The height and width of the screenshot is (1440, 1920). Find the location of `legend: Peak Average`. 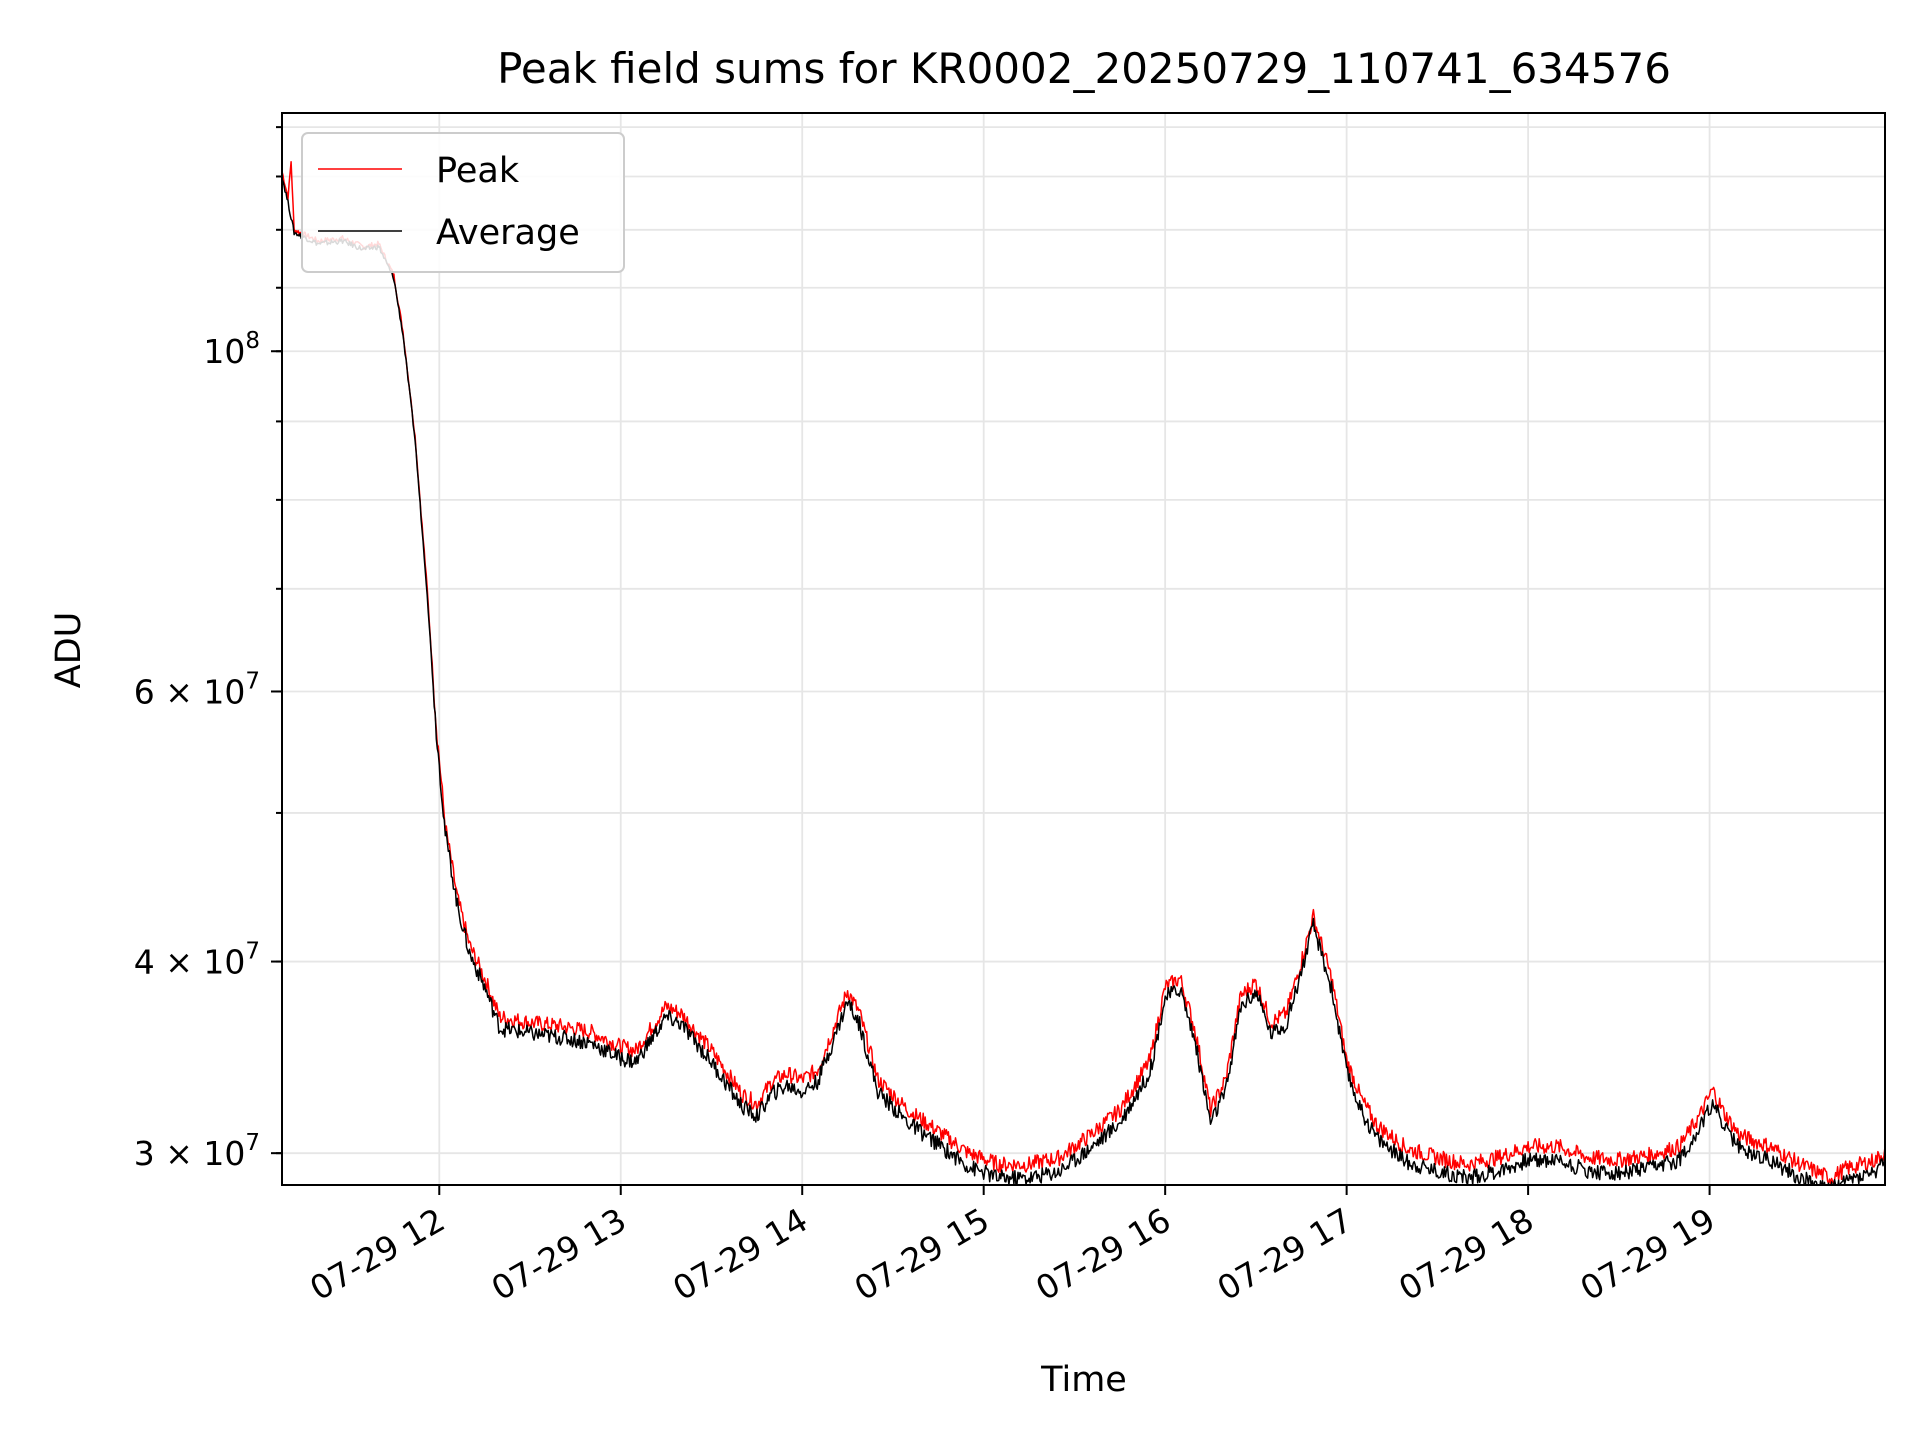

legend: Peak Average is located at coordinates (463, 202).